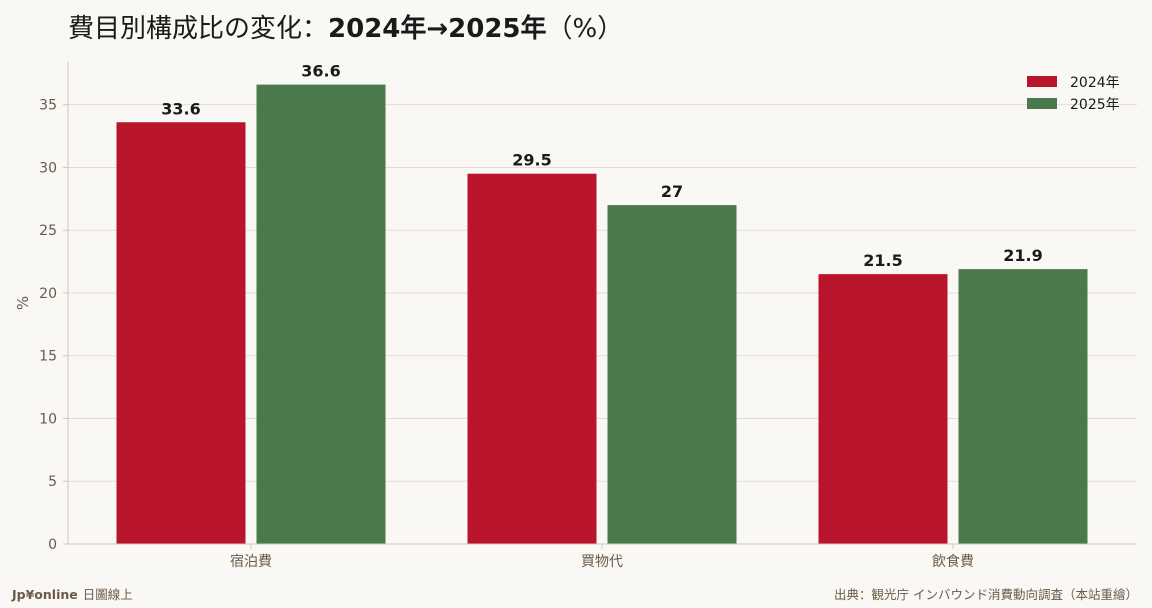 The width and height of the screenshot is (1152, 608). Describe the element at coordinates (321, 314) in the screenshot. I see `bar-2025年-宿泊費` at that location.